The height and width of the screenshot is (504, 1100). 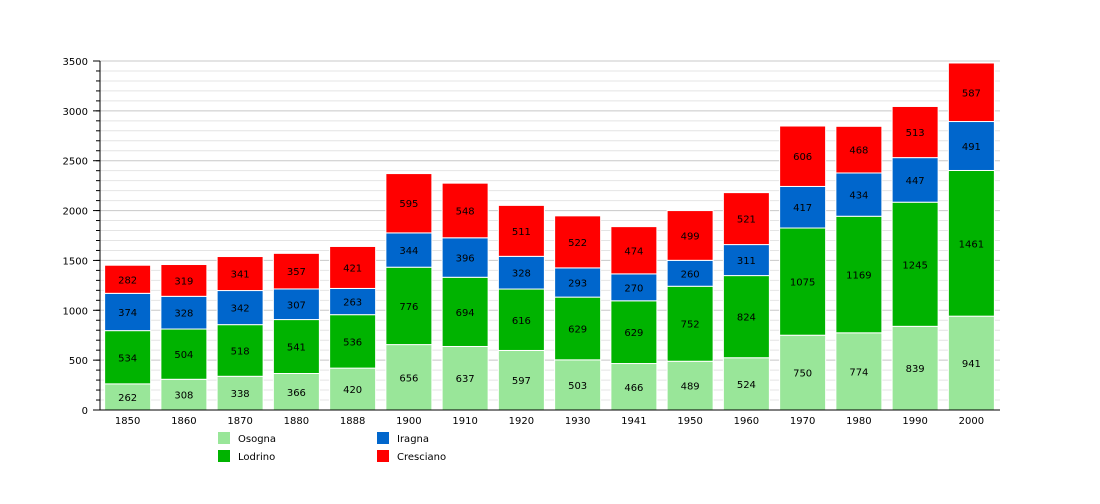 I want to click on data-label: 637, so click(x=465, y=379).